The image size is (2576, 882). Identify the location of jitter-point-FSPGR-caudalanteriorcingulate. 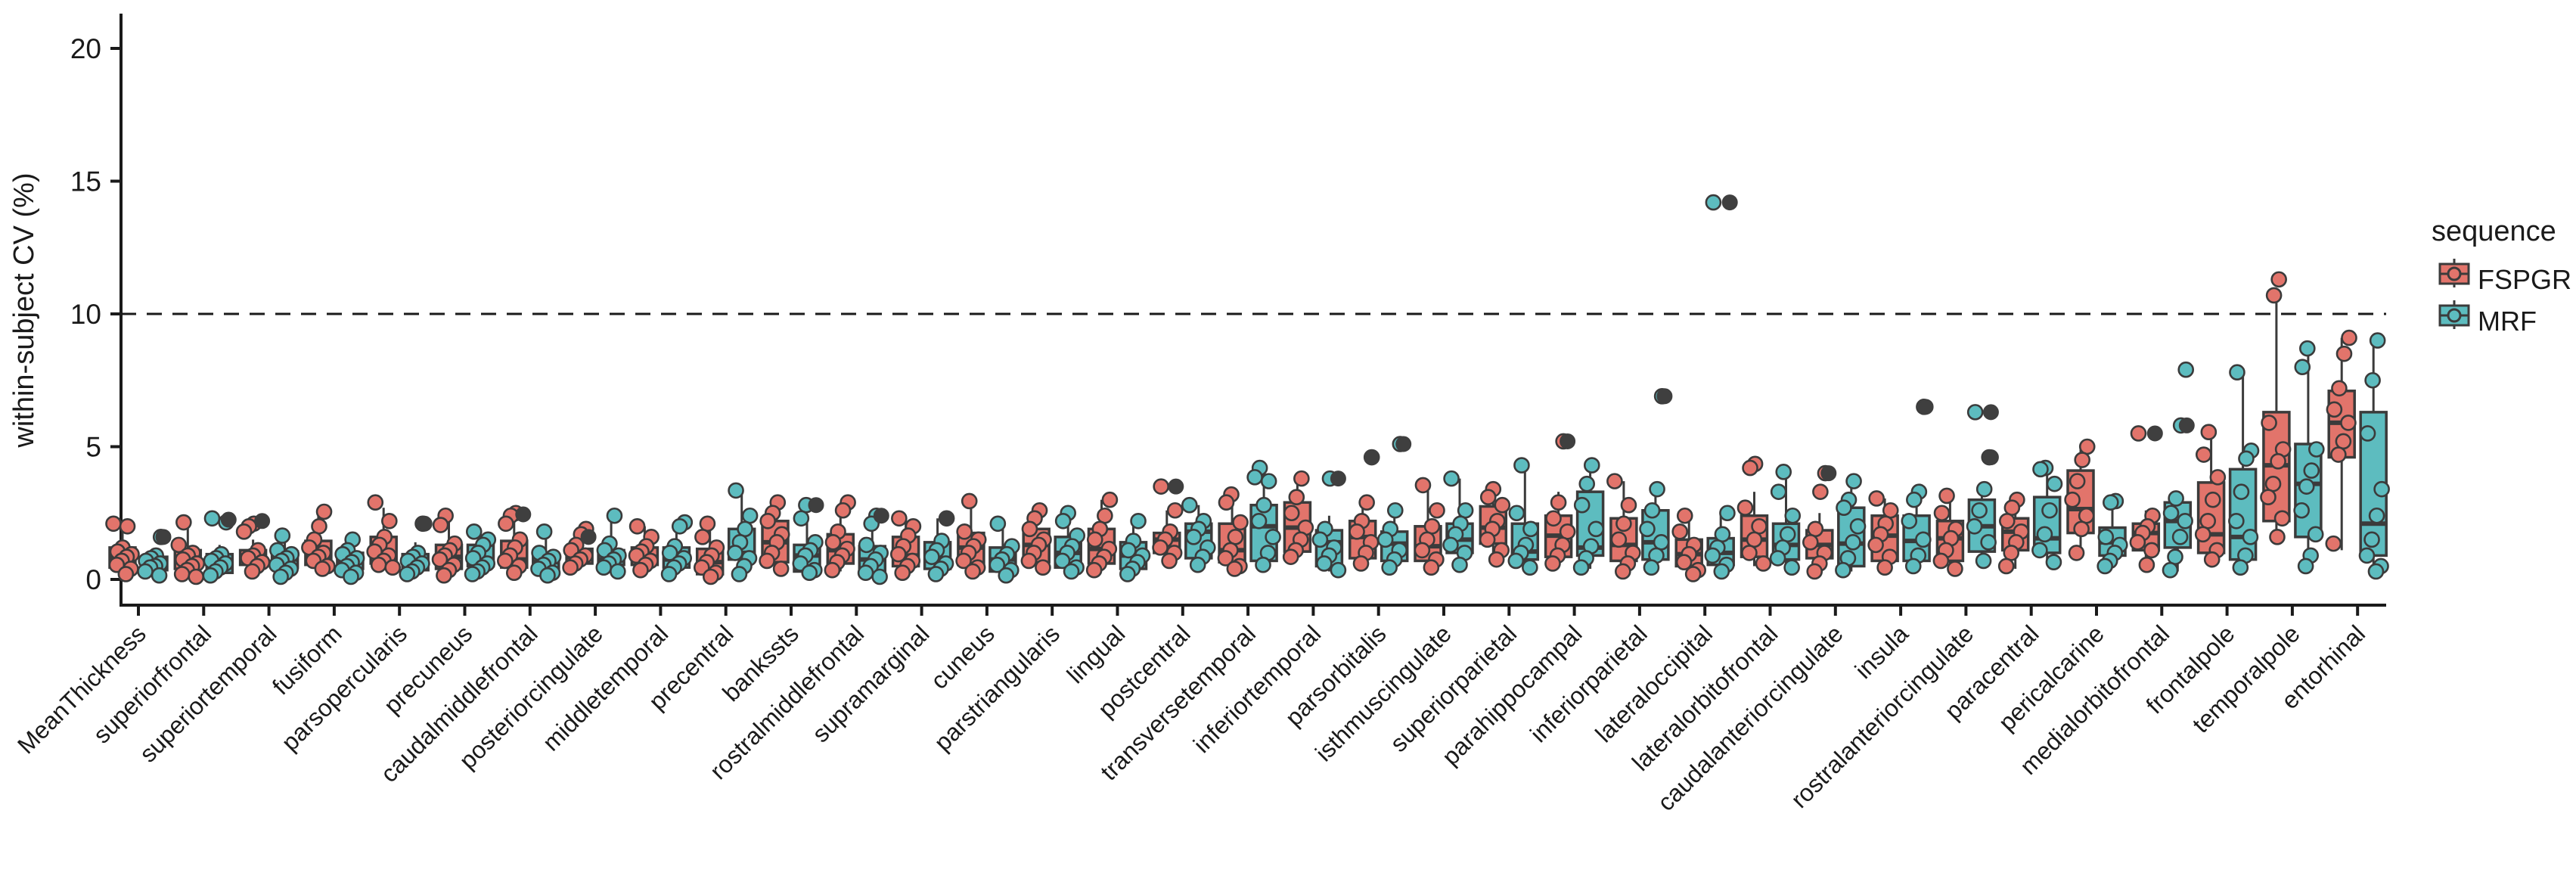
(1810, 542).